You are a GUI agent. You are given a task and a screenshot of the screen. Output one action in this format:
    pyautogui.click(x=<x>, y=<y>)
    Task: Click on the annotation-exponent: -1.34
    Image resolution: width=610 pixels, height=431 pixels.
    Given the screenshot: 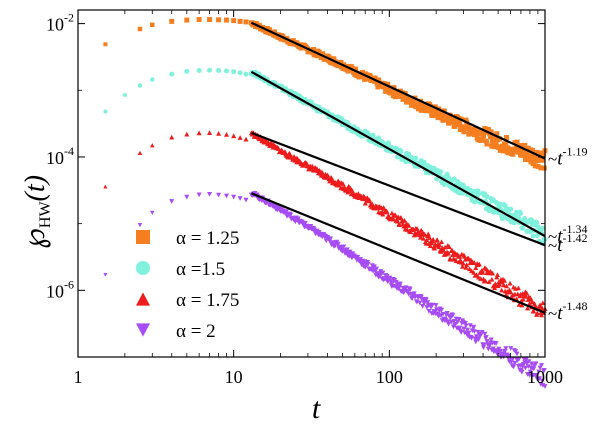 What is the action you would take?
    pyautogui.click(x=574, y=229)
    